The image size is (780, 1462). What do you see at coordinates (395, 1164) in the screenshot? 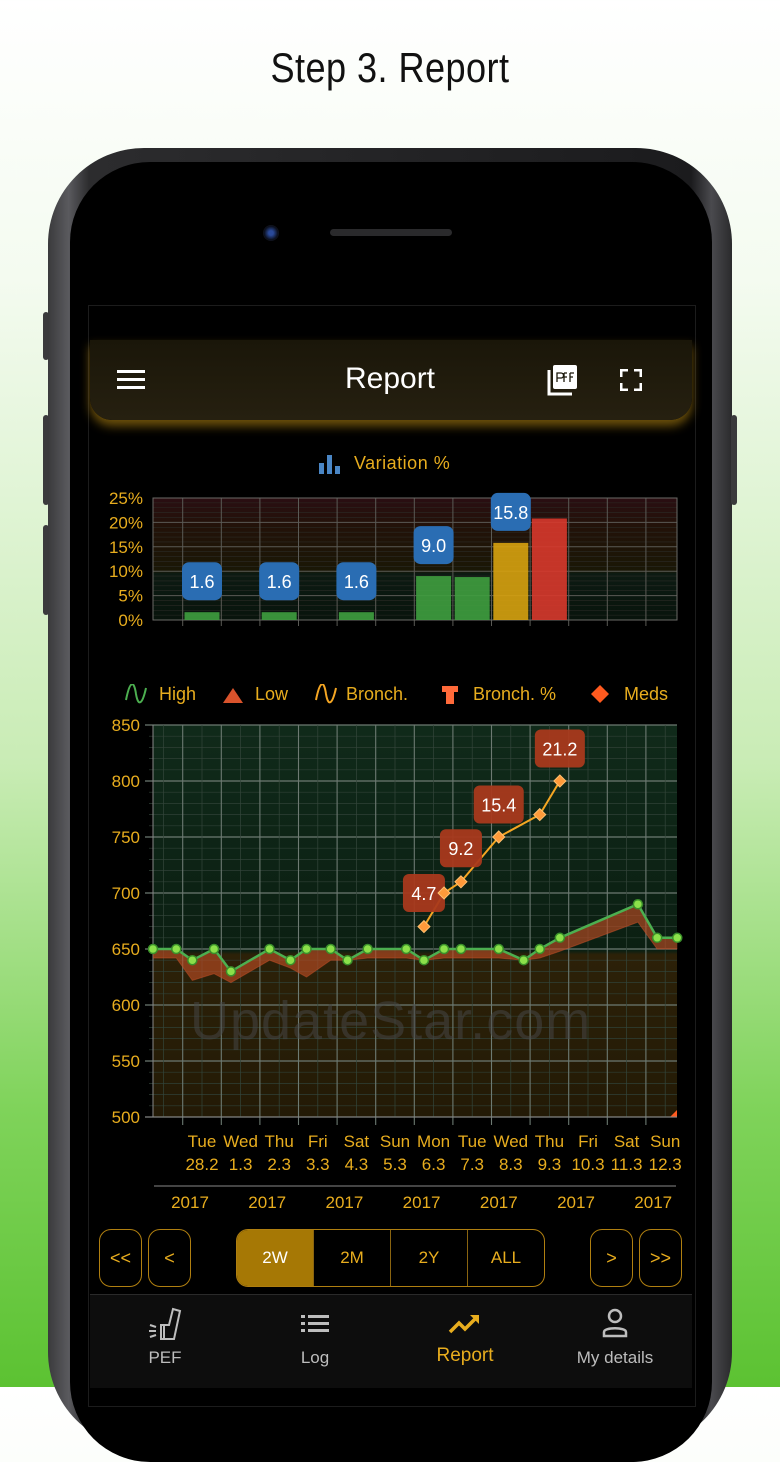
I see `x-tick-date: 5.3` at bounding box center [395, 1164].